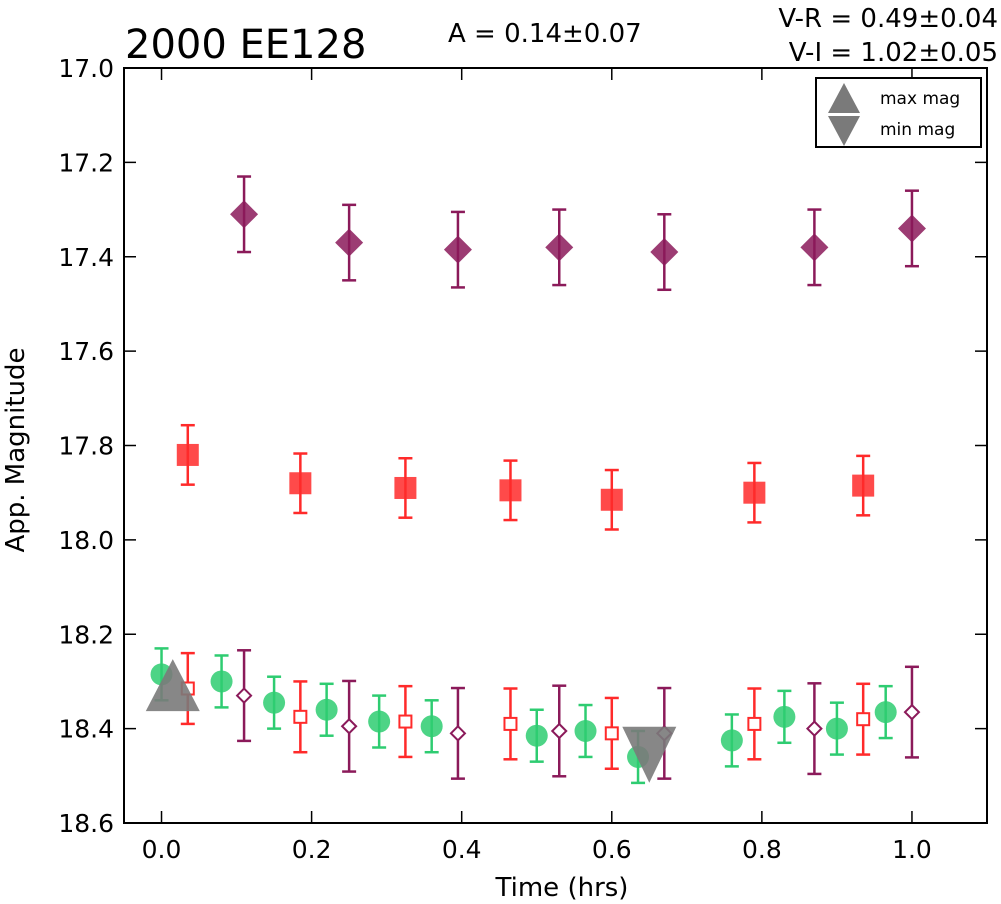 The image size is (1001, 904). What do you see at coordinates (86, 446) in the screenshot?
I see `y-tick-label: 17.8` at bounding box center [86, 446].